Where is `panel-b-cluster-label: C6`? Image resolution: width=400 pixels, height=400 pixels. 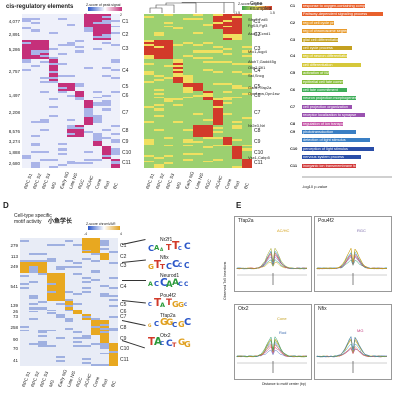
panel-b-cluster-label: C6 is located at coordinates (257, 95).